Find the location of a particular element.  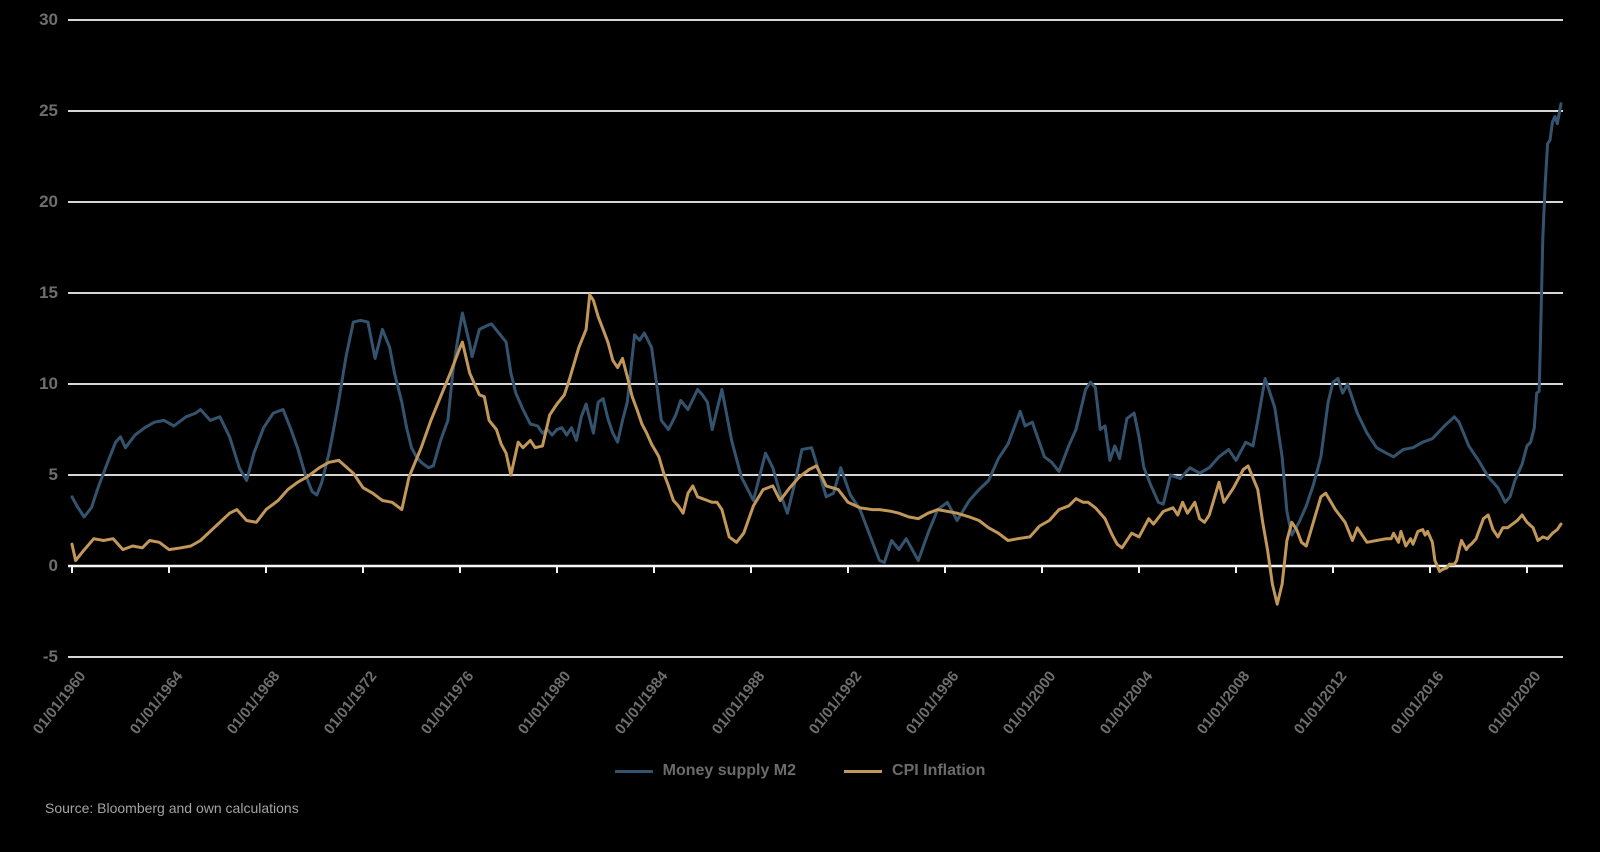

legend: Money supply M2 CPI Inflation is located at coordinates (800, 771).